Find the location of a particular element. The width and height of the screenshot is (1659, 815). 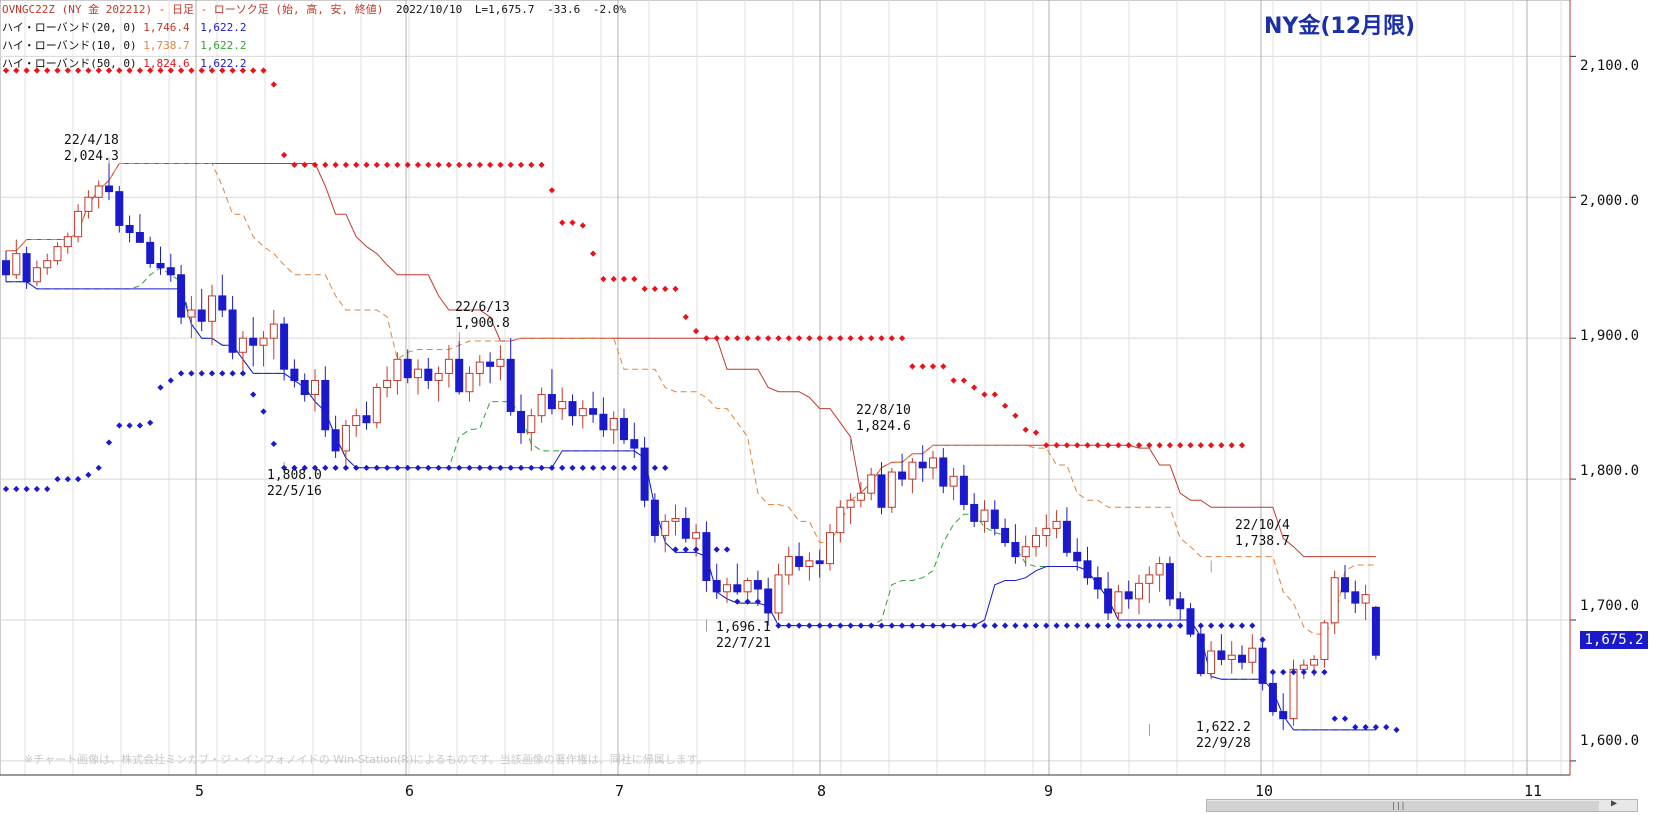

scroll-right-arrow-icon: ▶ is located at coordinates (1614, 803).